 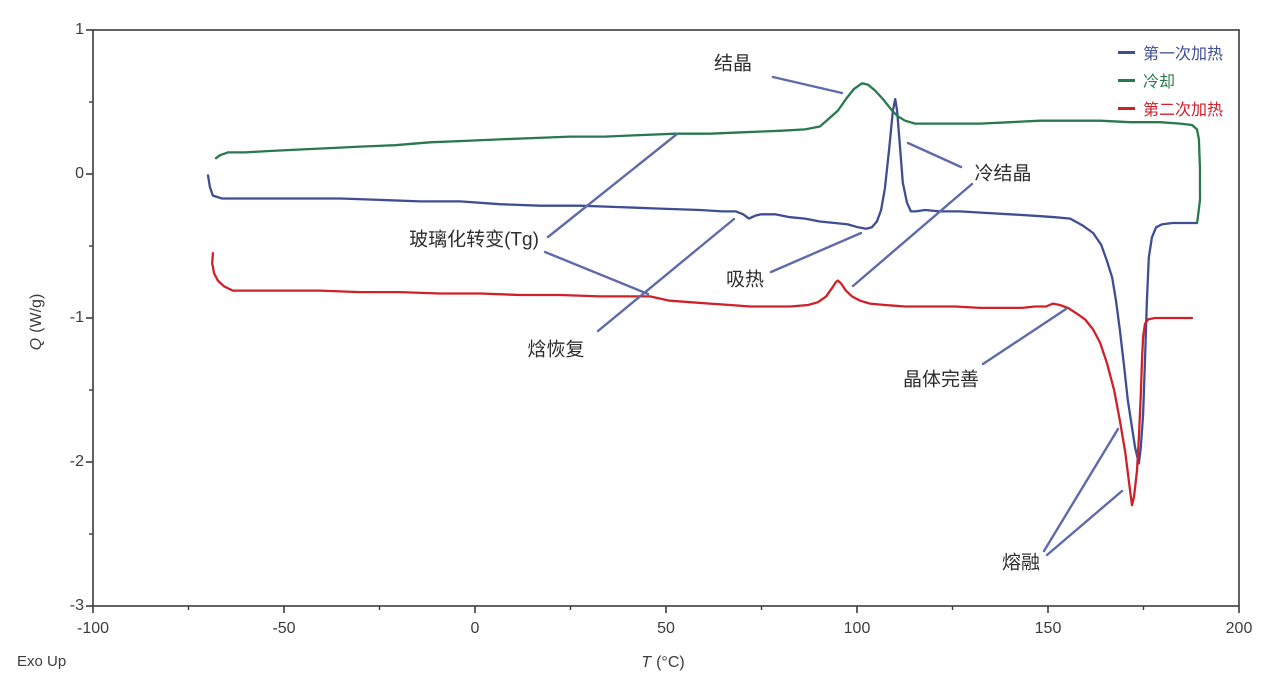 What do you see at coordinates (42, 661) in the screenshot?
I see `exo-up-label: Exo Up` at bounding box center [42, 661].